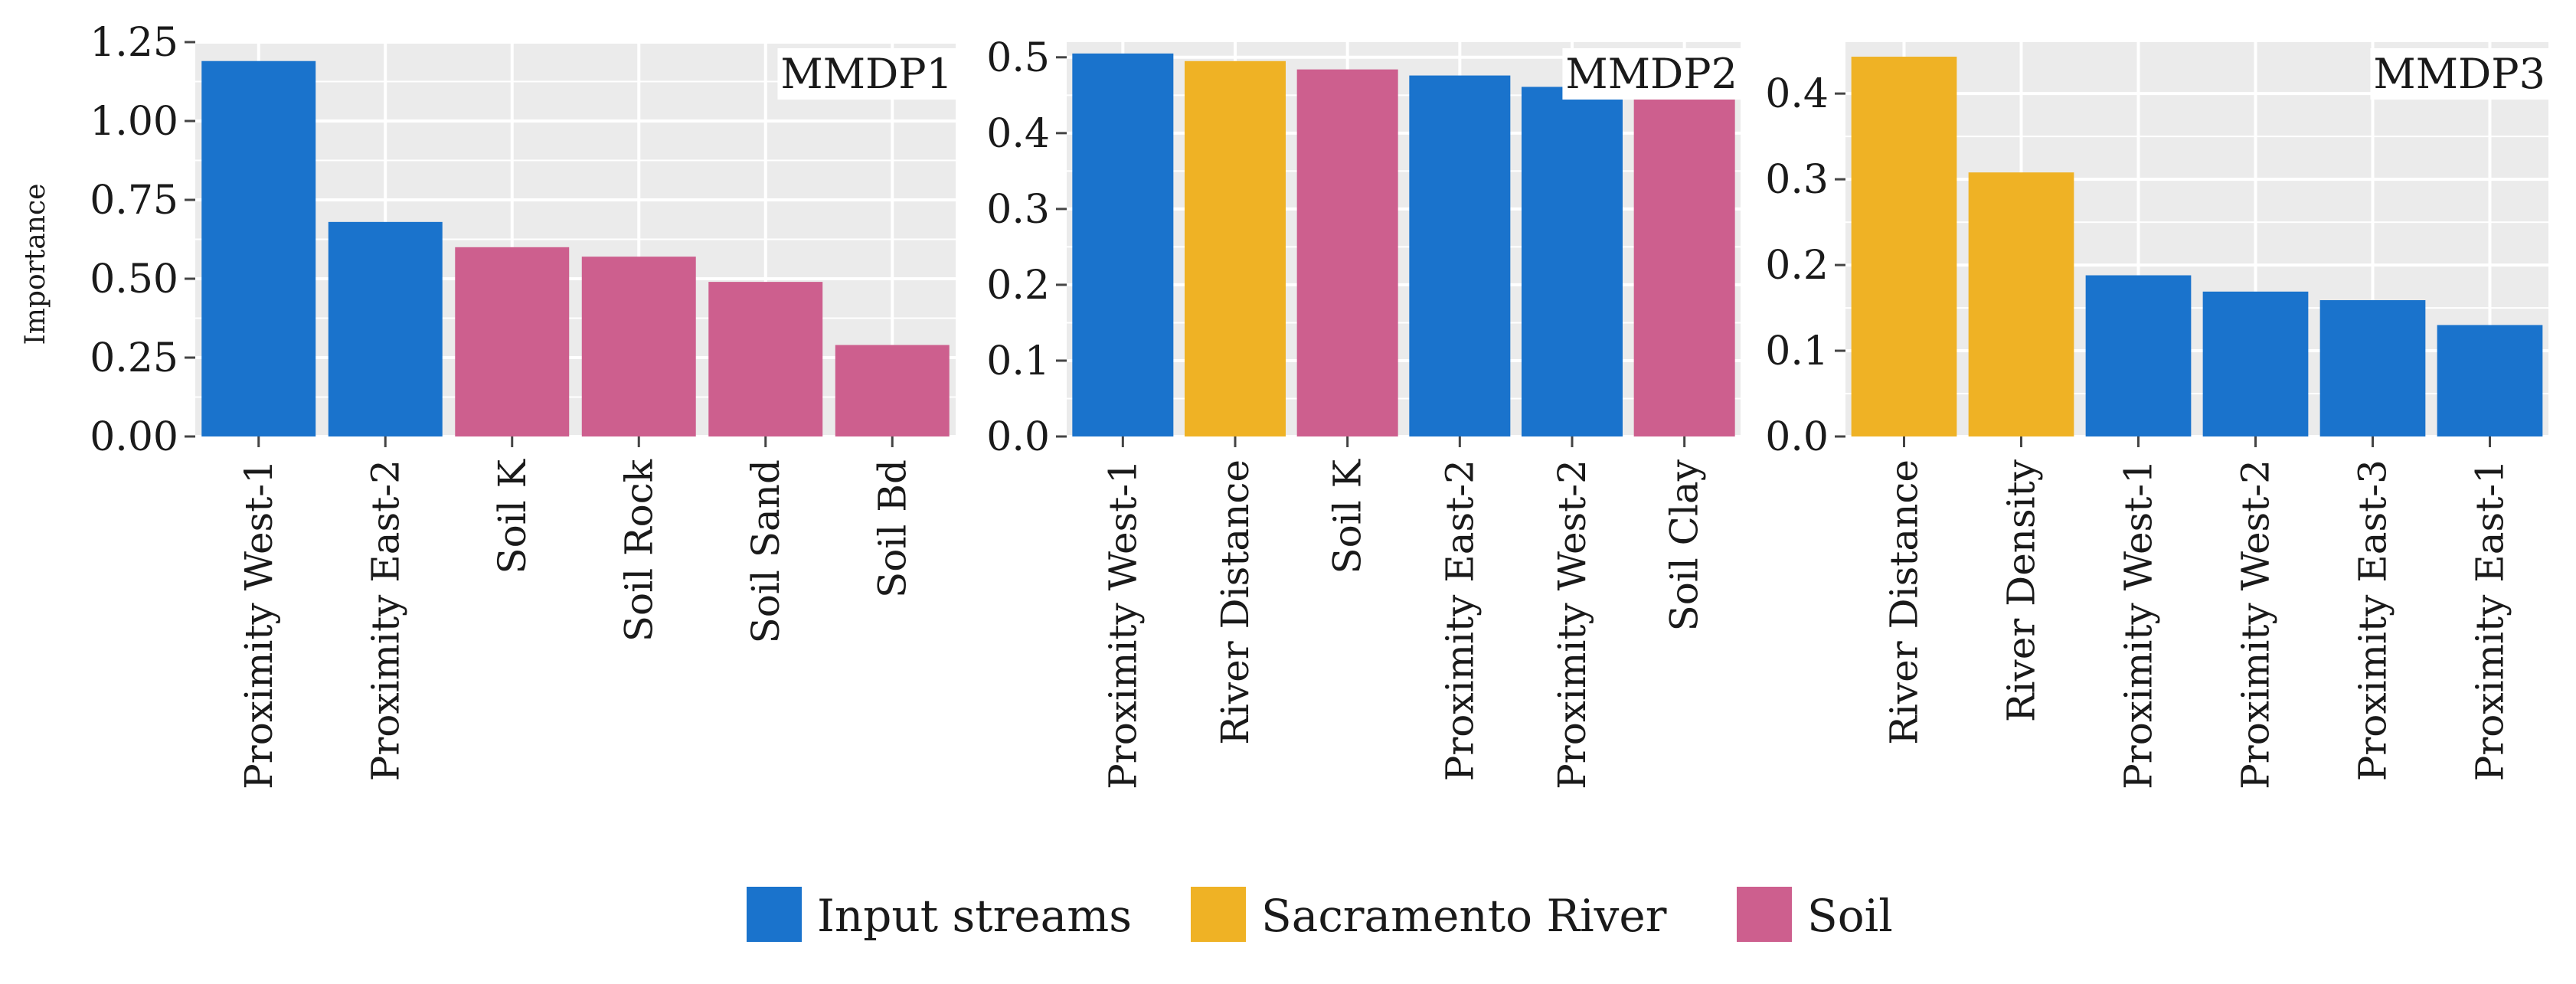 The width and height of the screenshot is (2576, 984). What do you see at coordinates (1018, 58) in the screenshot?
I see `y-tick-label: 0.5` at bounding box center [1018, 58].